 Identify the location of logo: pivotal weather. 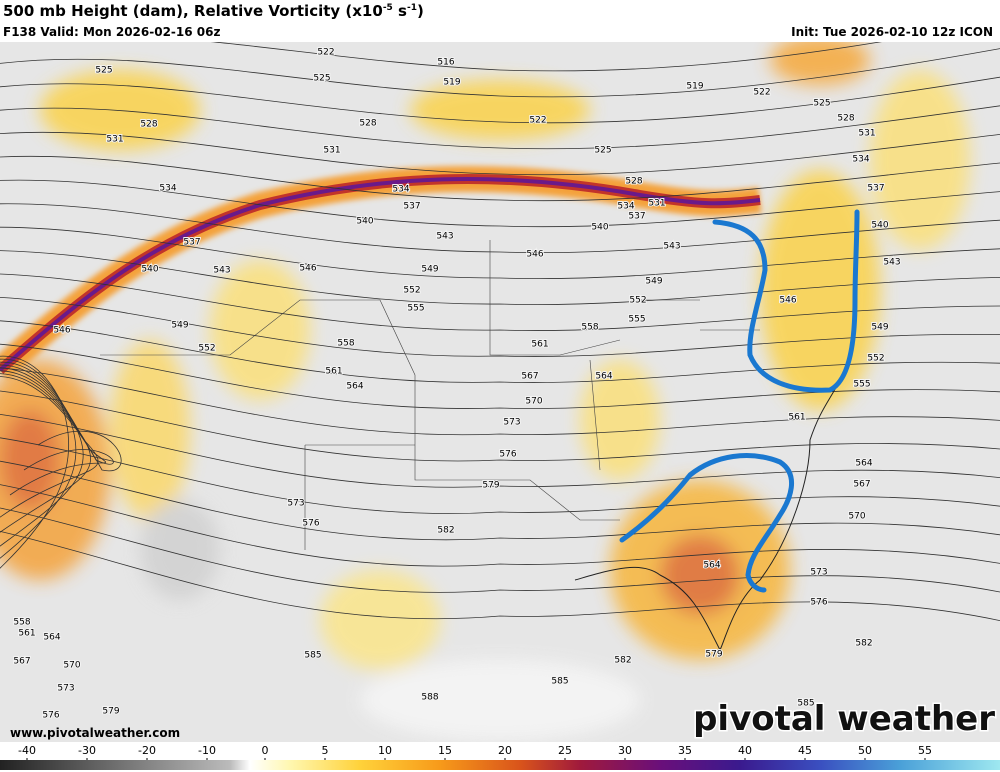
(844, 719).